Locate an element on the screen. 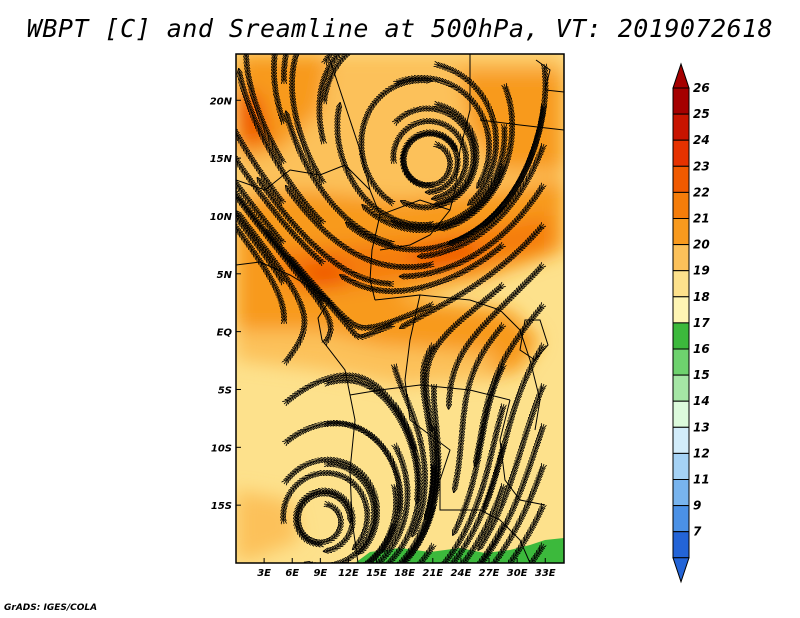 This screenshot has width=800, height=618. lon-tick-label: 33E is located at coordinates (545, 573).